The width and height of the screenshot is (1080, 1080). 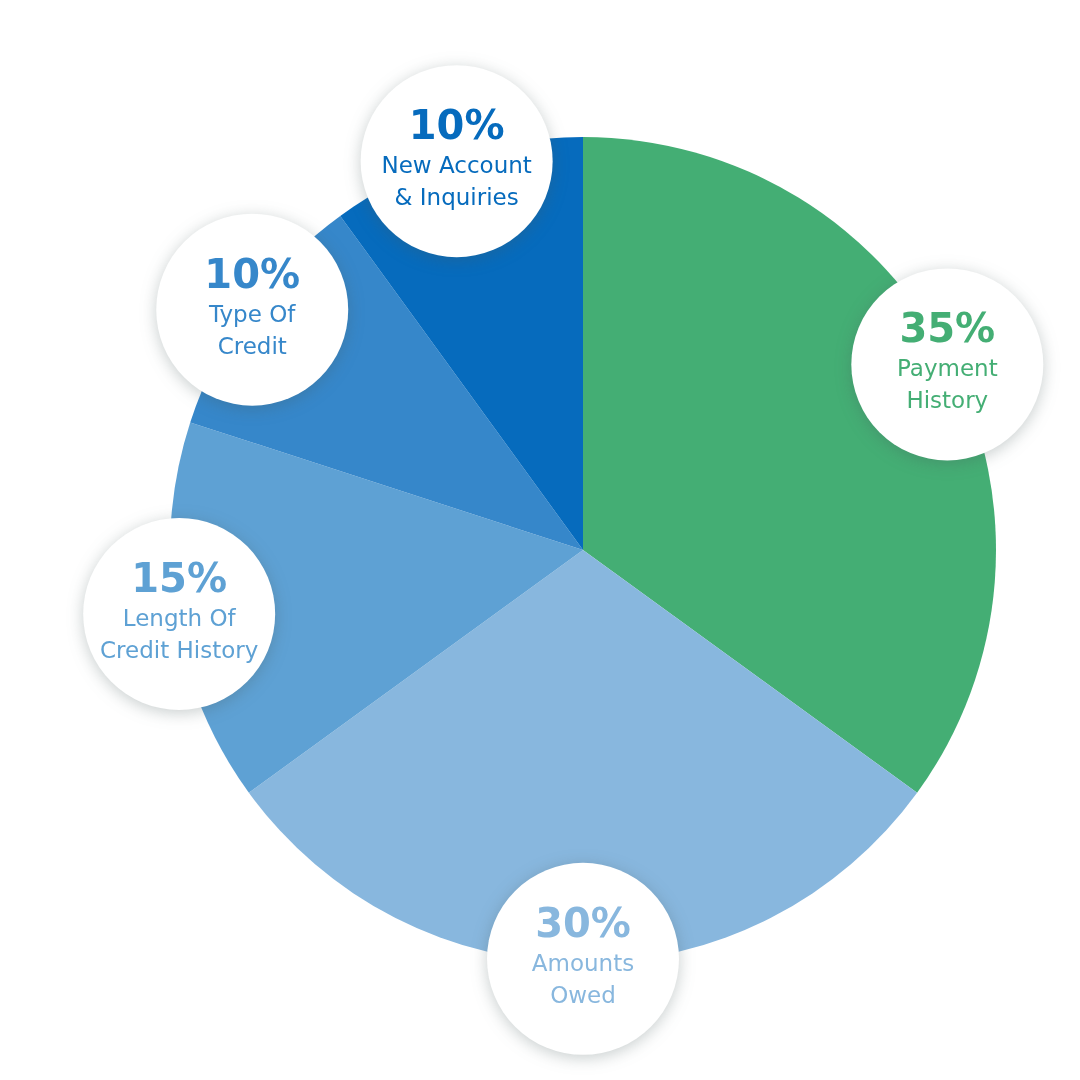 I want to click on slice-label: Amounts Owed, so click(x=583, y=978).